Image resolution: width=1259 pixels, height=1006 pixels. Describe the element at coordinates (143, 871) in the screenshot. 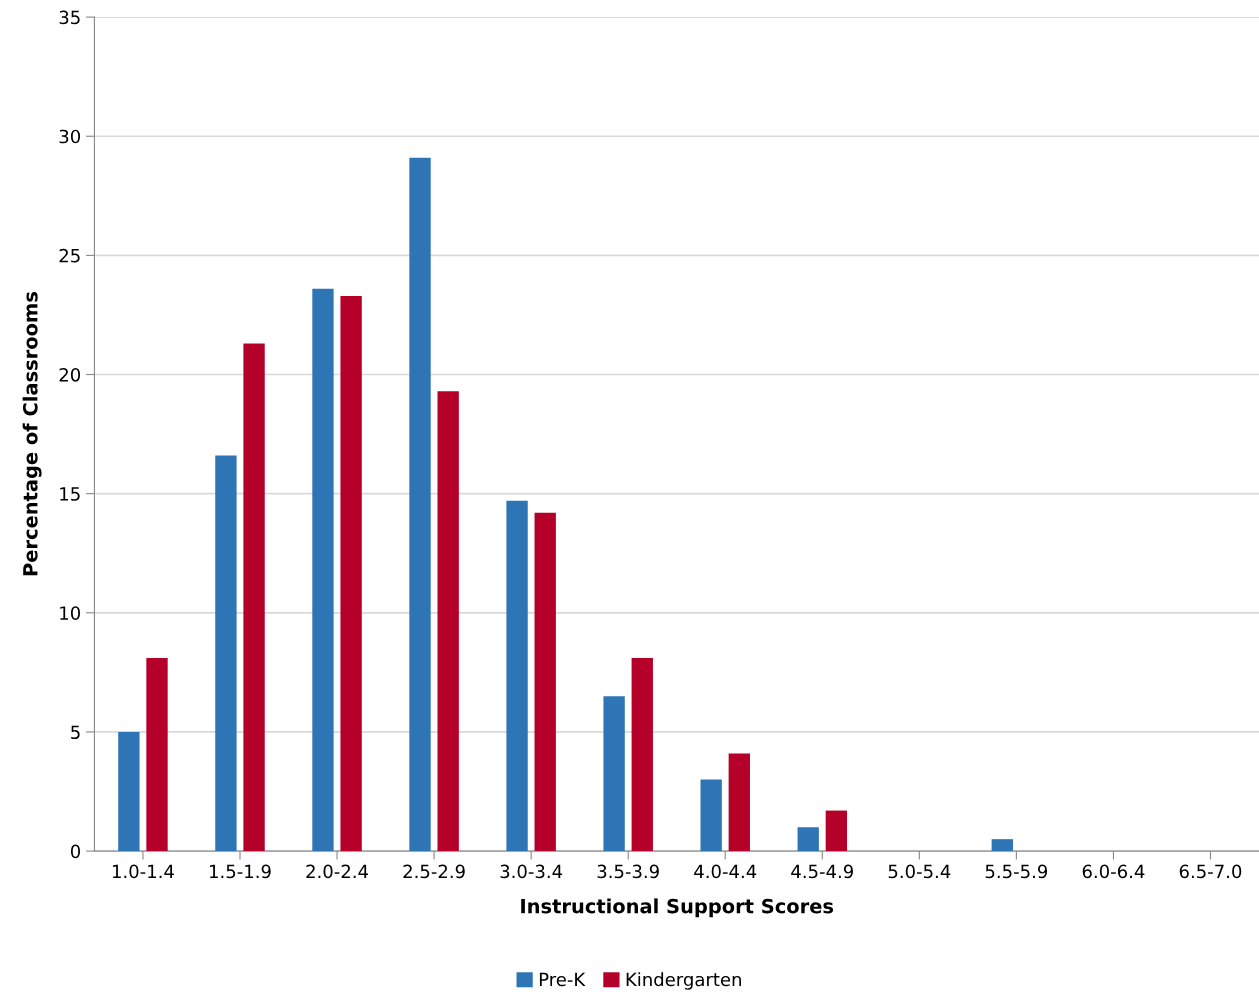

I see `x-tick-label: 1.0-1.4` at that location.